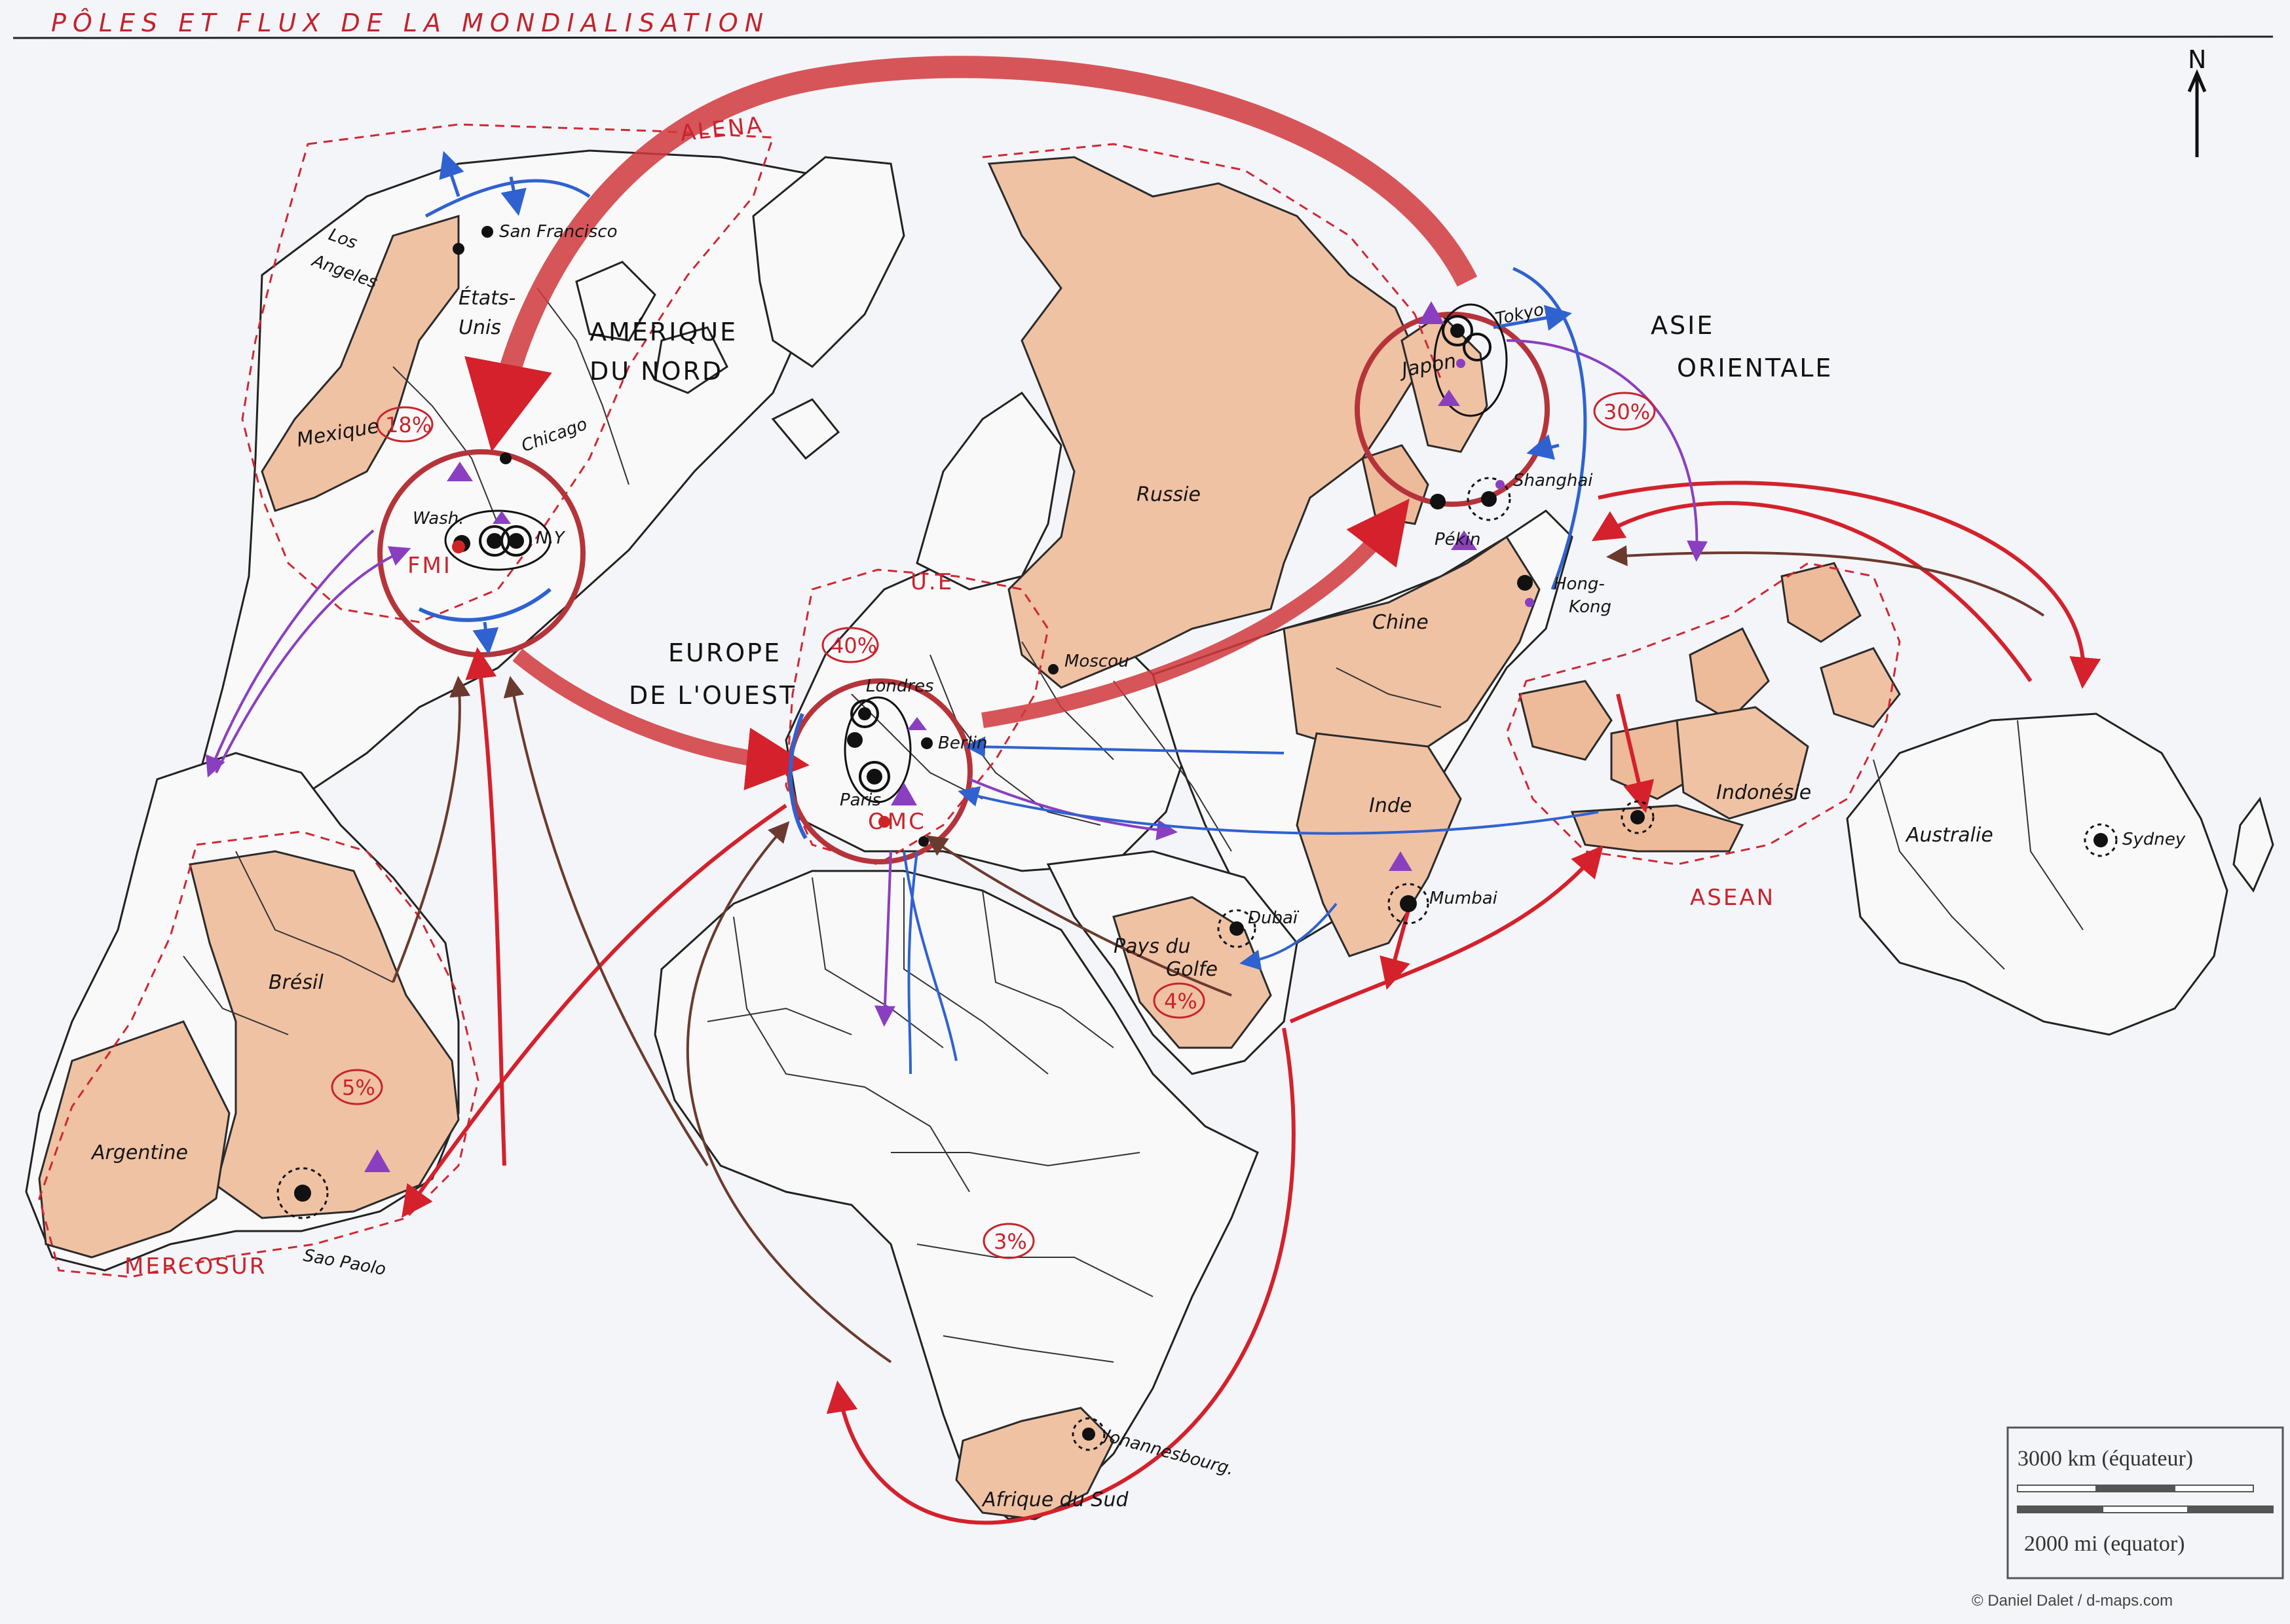 This screenshot has height=1624, width=2290. I want to click on city-berlin: Berlin, so click(963, 743).